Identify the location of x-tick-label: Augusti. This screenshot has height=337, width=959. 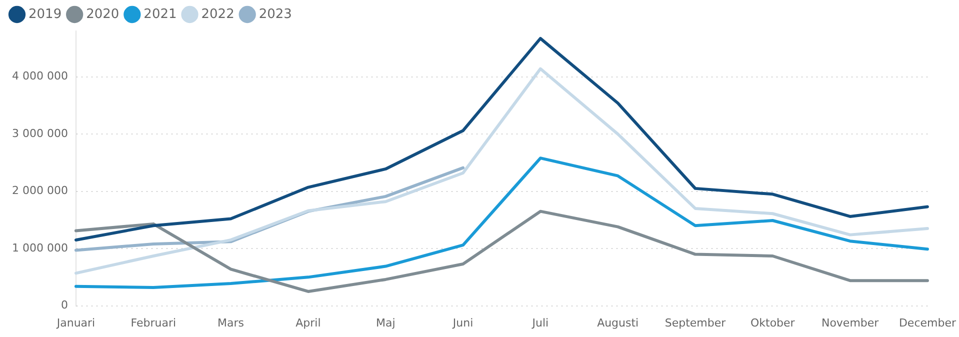
(618, 323).